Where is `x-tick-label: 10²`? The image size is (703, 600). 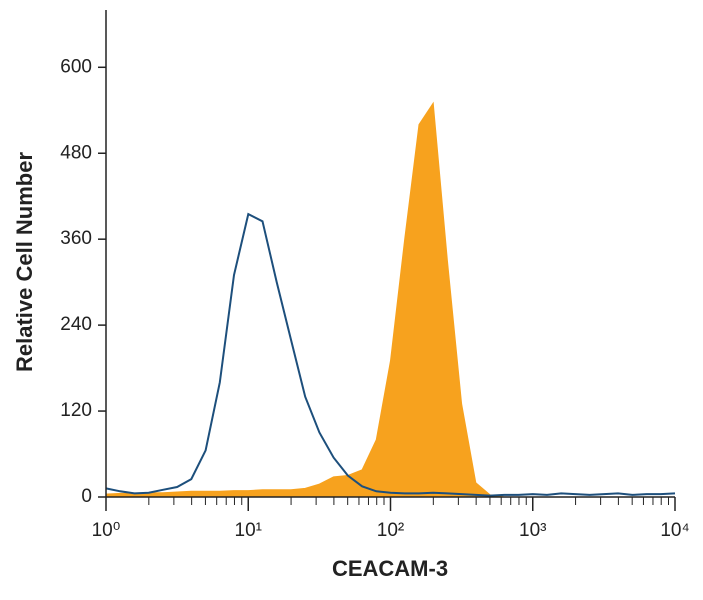
x-tick-label: 10² is located at coordinates (390, 530).